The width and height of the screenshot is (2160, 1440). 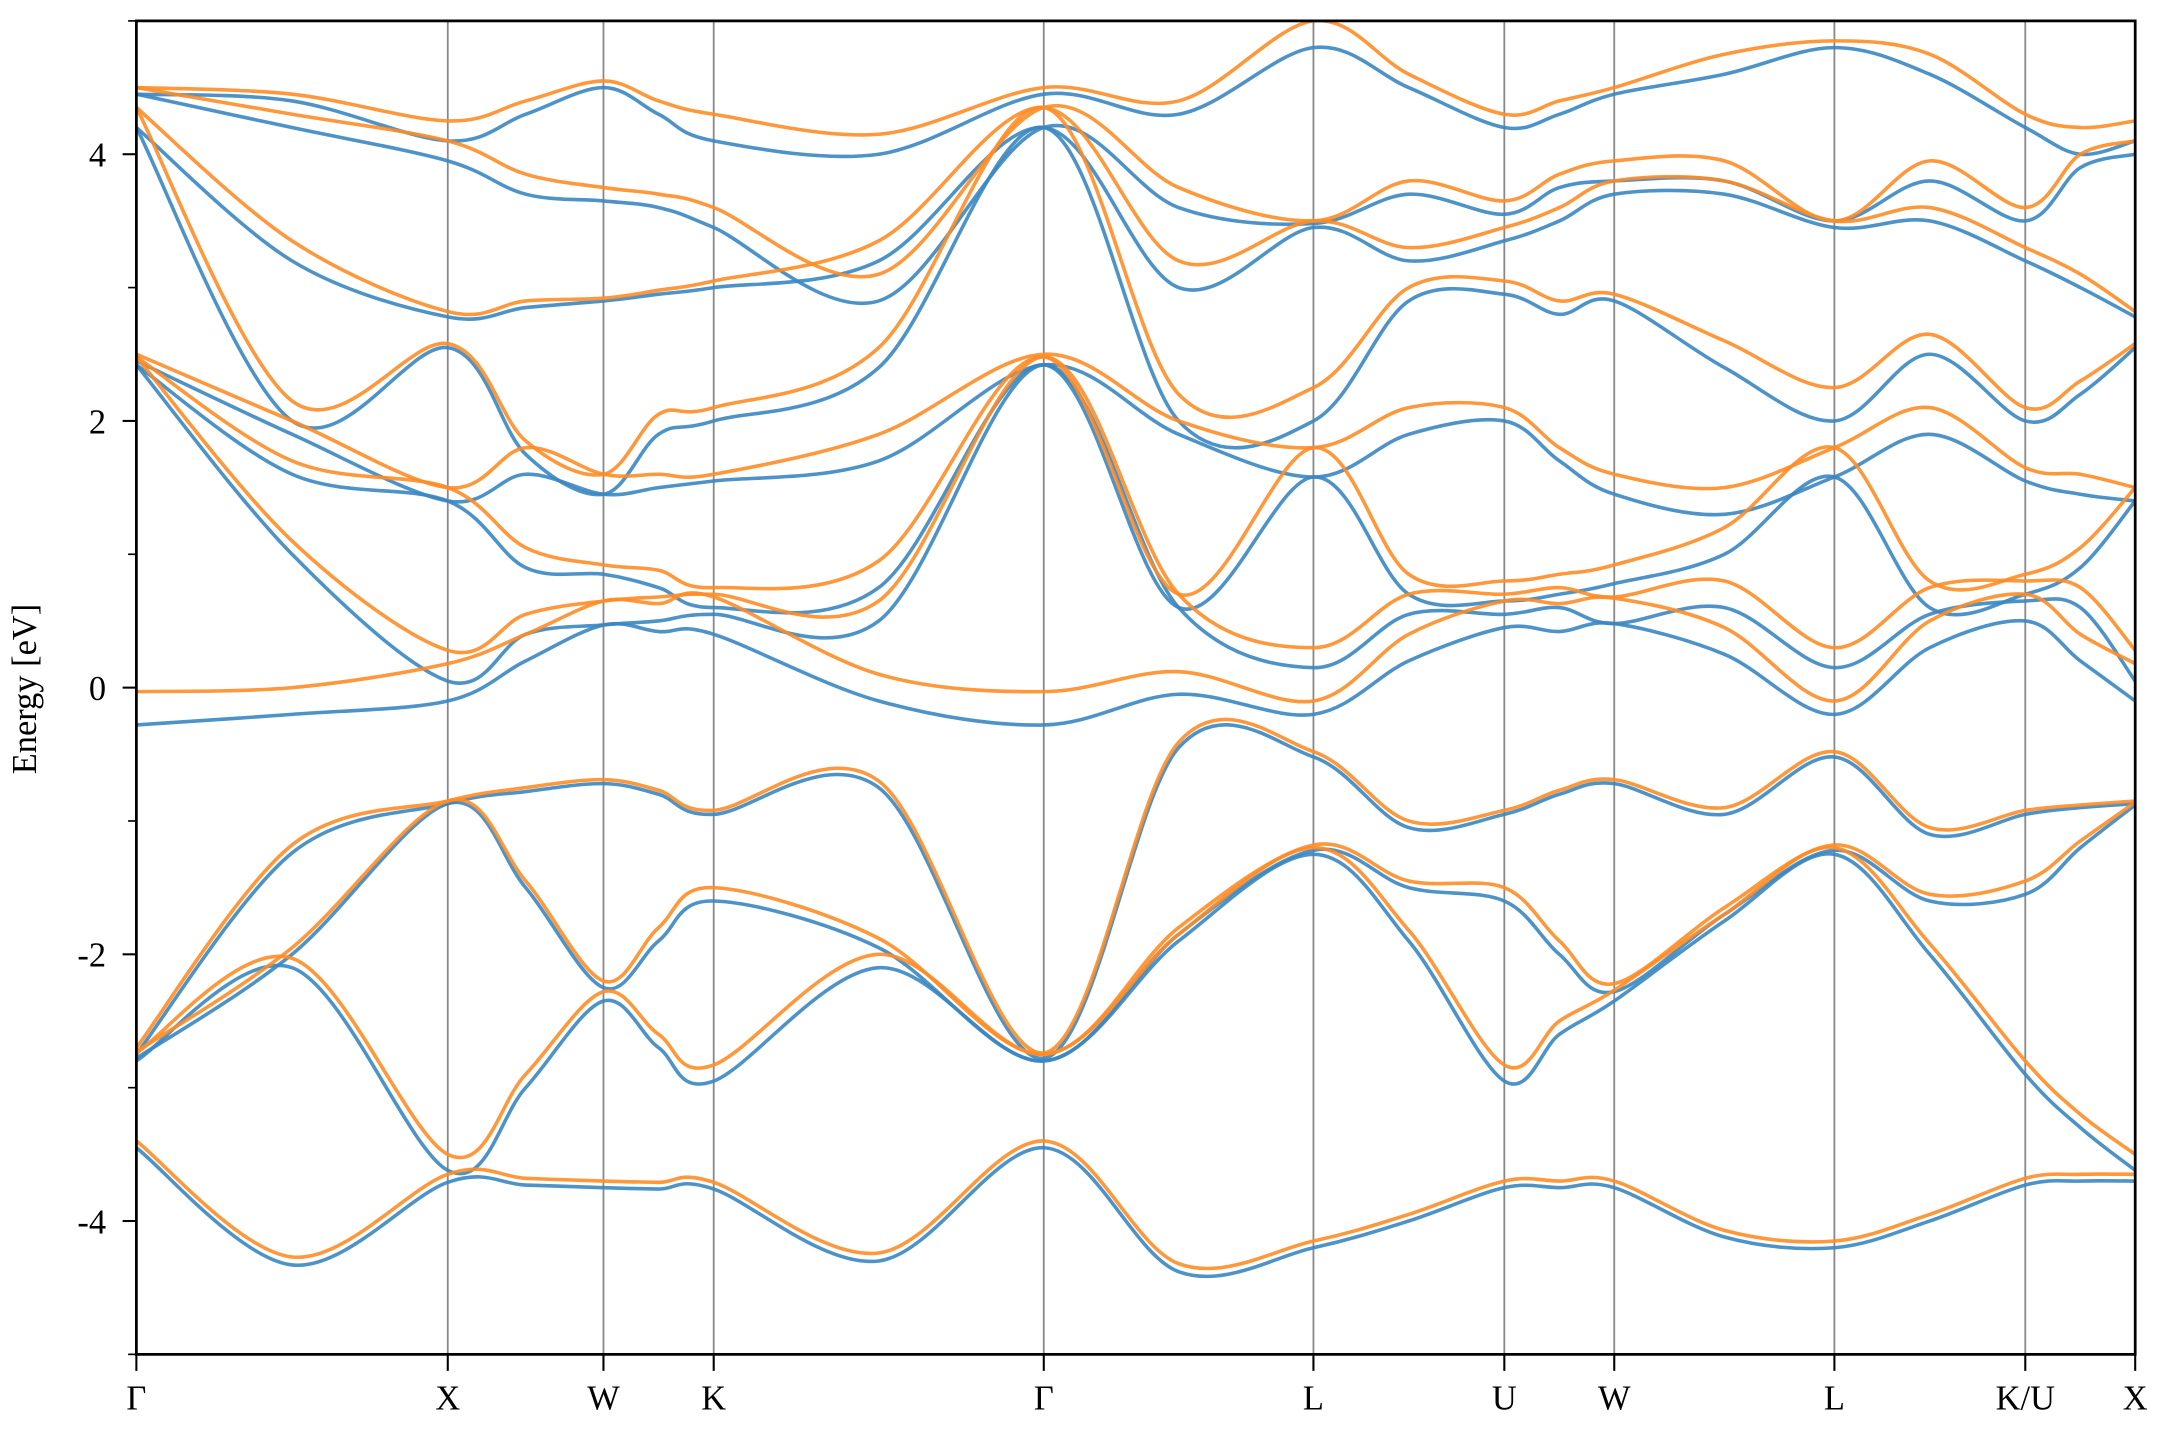 What do you see at coordinates (25, 689) in the screenshot?
I see `y-axis-label: Energy [eV]` at bounding box center [25, 689].